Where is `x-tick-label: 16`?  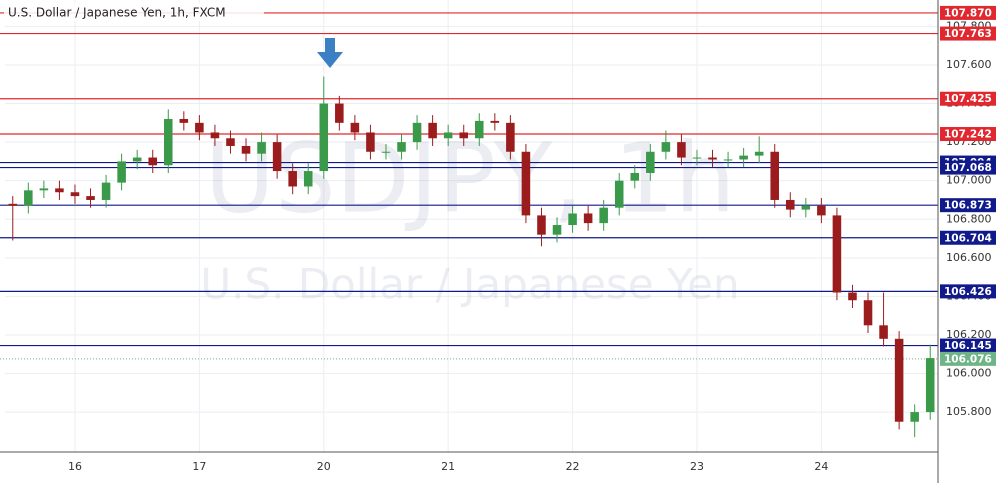 x-tick-label: 16 is located at coordinates (75, 466).